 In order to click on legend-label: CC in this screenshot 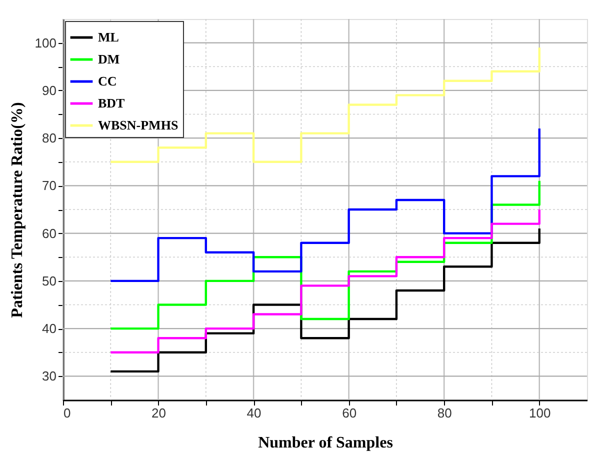, I will do `click(107, 81)`.